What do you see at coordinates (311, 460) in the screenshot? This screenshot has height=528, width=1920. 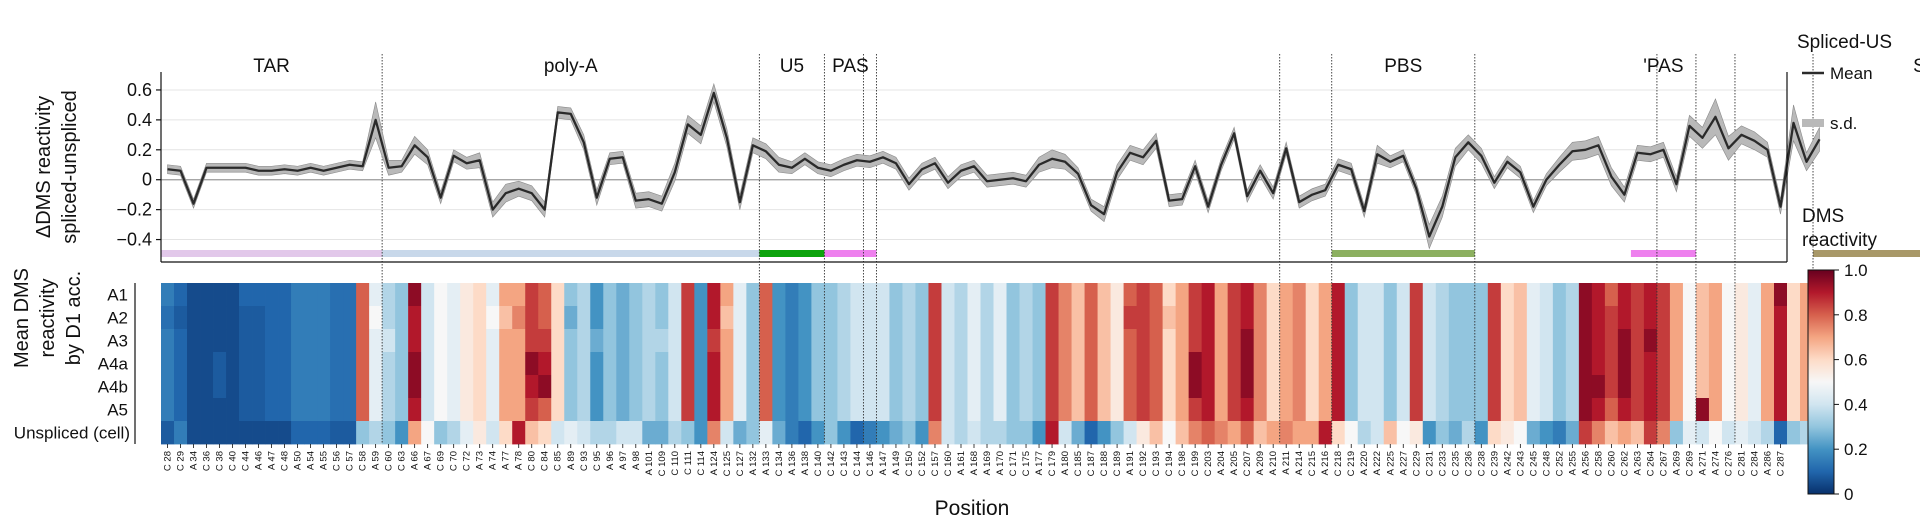 I see `x-tick-label: A 54` at bounding box center [311, 460].